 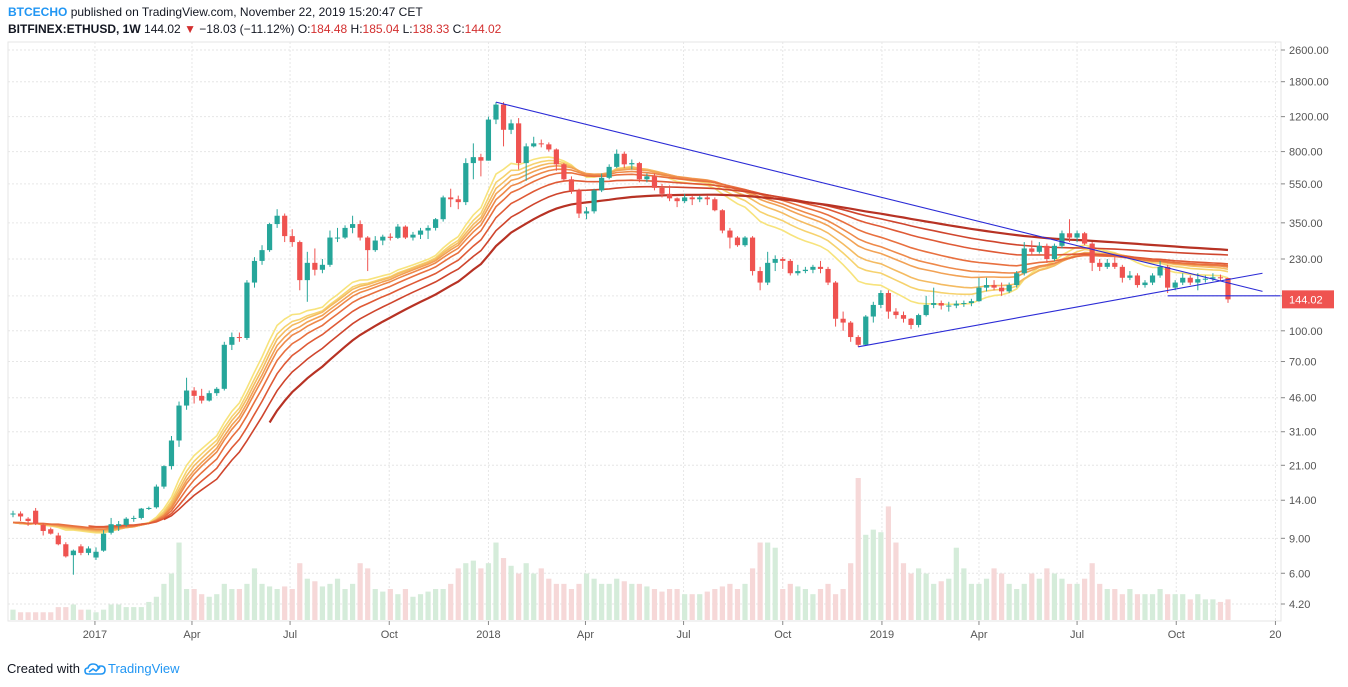 I want to click on y-tick-label: 1800.00, so click(x=1309, y=83).